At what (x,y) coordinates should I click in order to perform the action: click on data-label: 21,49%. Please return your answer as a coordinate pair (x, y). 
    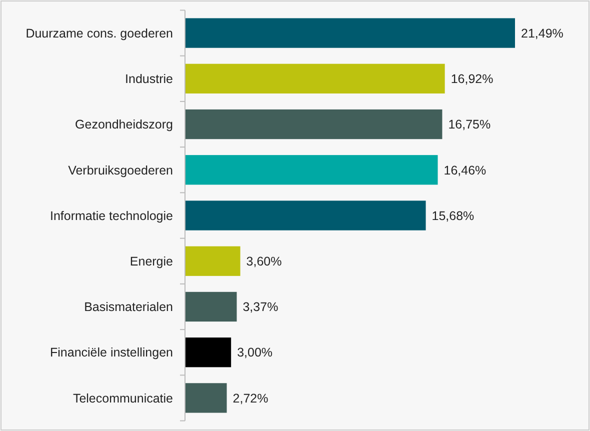
    Looking at the image, I should click on (542, 33).